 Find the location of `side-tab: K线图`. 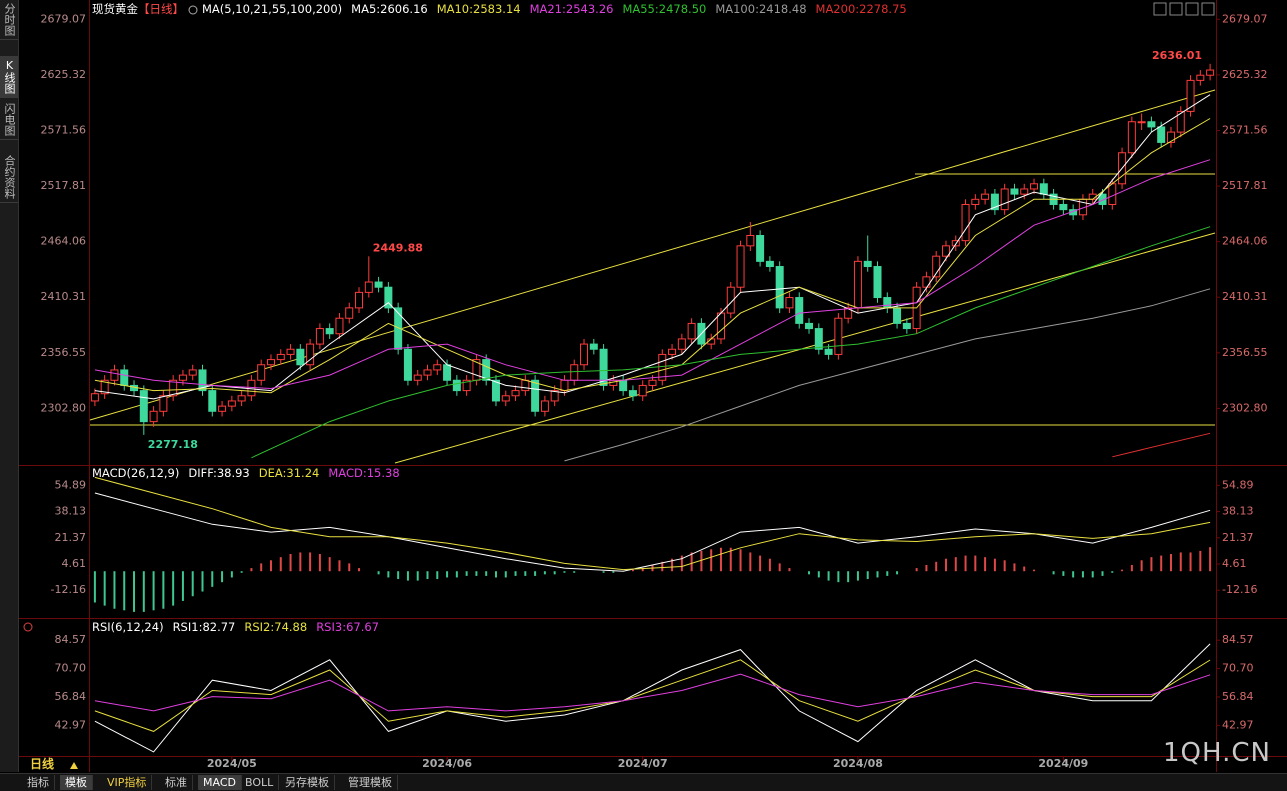

side-tab: K线图 is located at coordinates (9, 77).